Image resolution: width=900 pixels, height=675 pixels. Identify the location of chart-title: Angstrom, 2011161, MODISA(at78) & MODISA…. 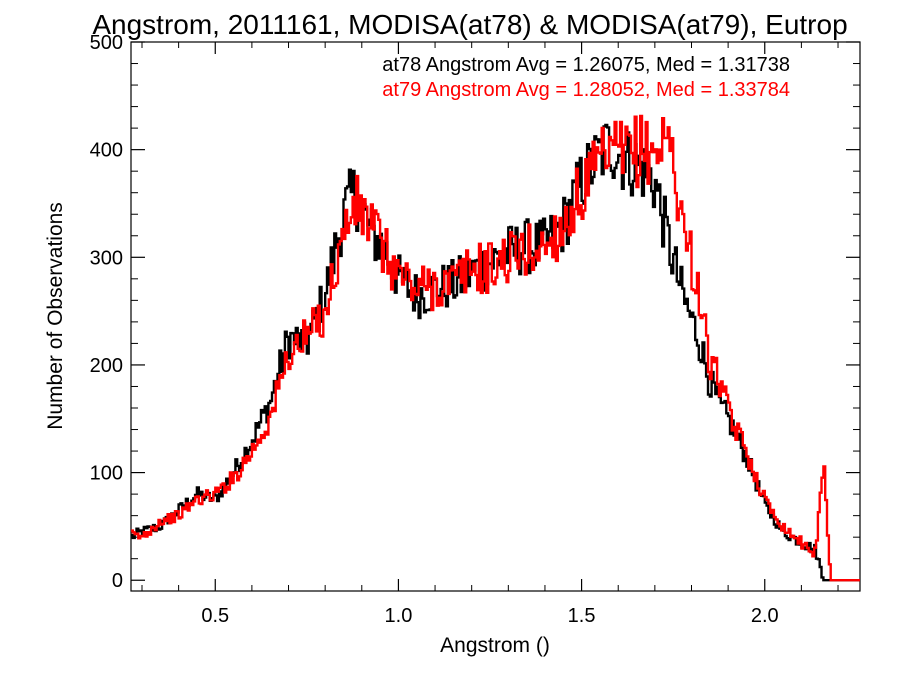
(469, 24).